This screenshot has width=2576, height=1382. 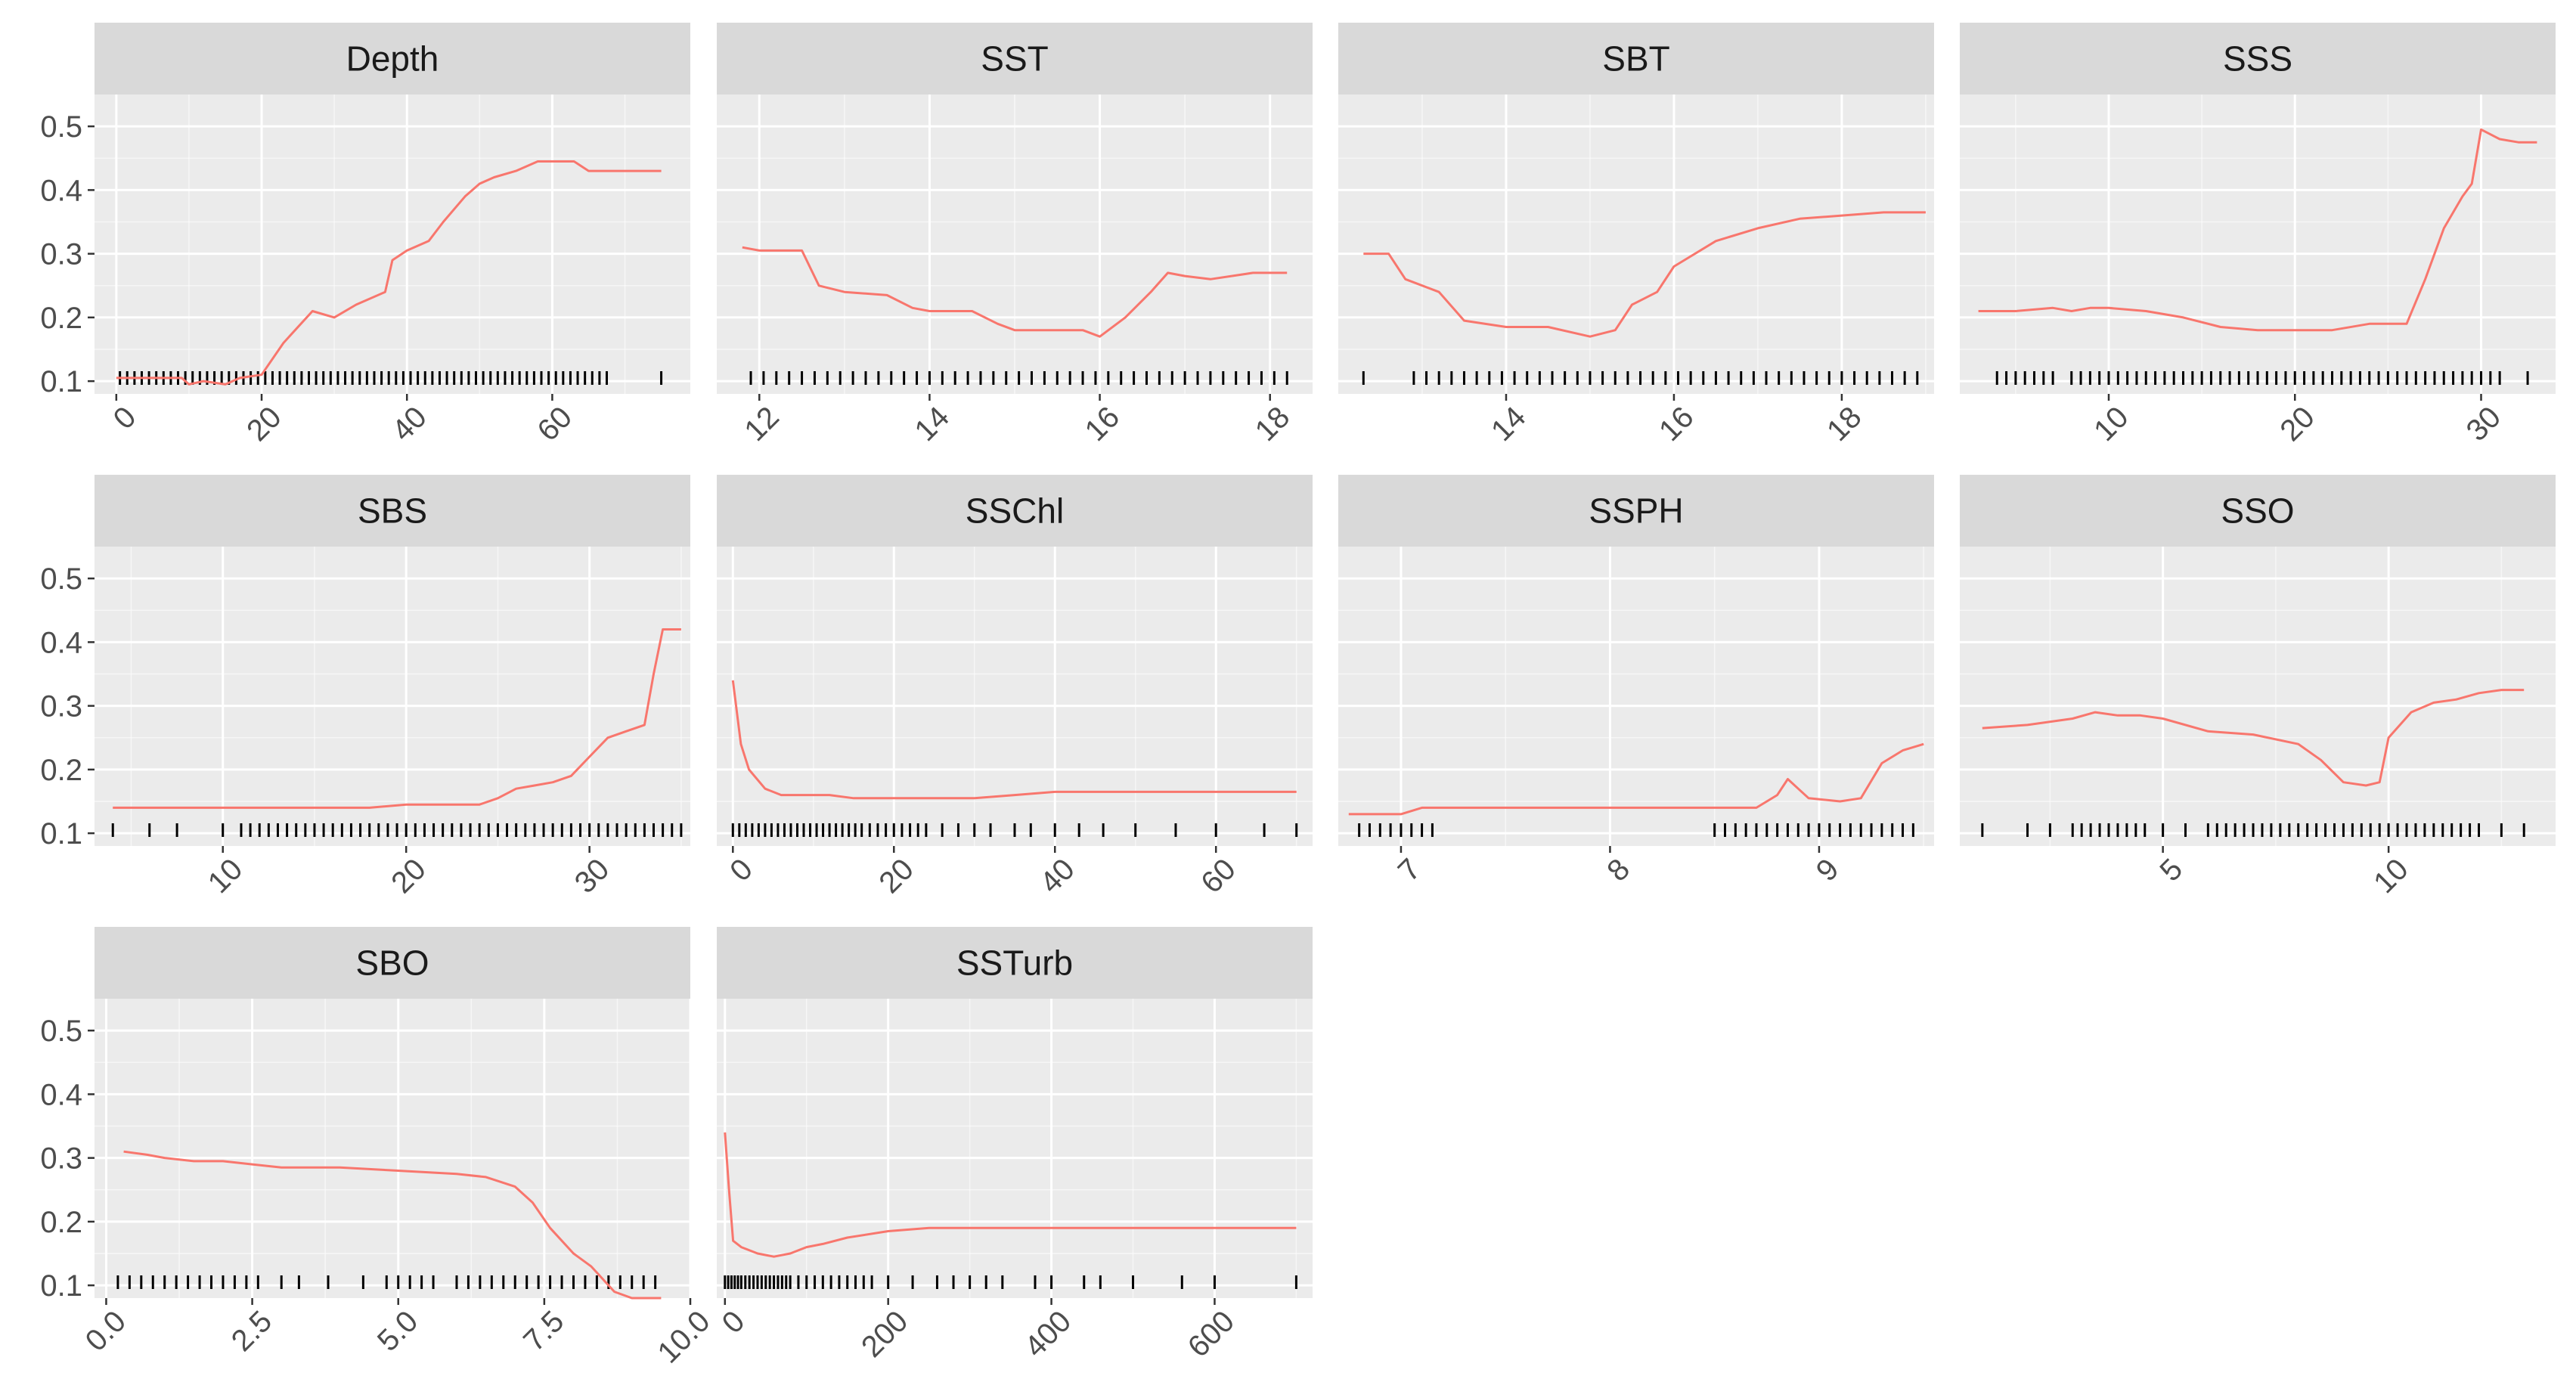 What do you see at coordinates (1211, 1334) in the screenshot?
I see `x-tick-label: 600` at bounding box center [1211, 1334].